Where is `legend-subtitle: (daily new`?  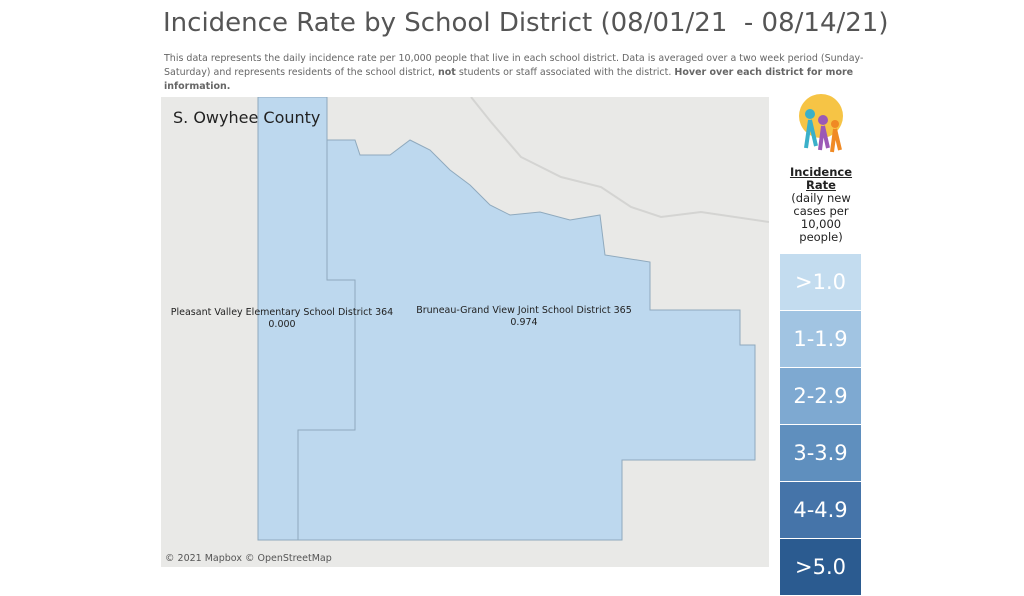
legend-subtitle: (daily new is located at coordinates (821, 198).